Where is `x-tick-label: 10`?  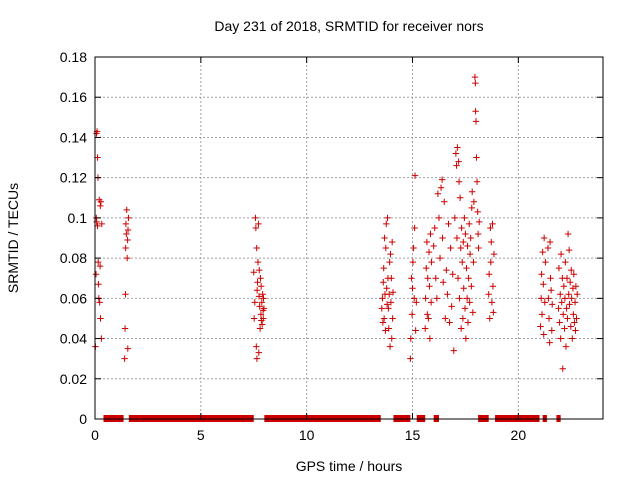 x-tick-label: 10 is located at coordinates (307, 435).